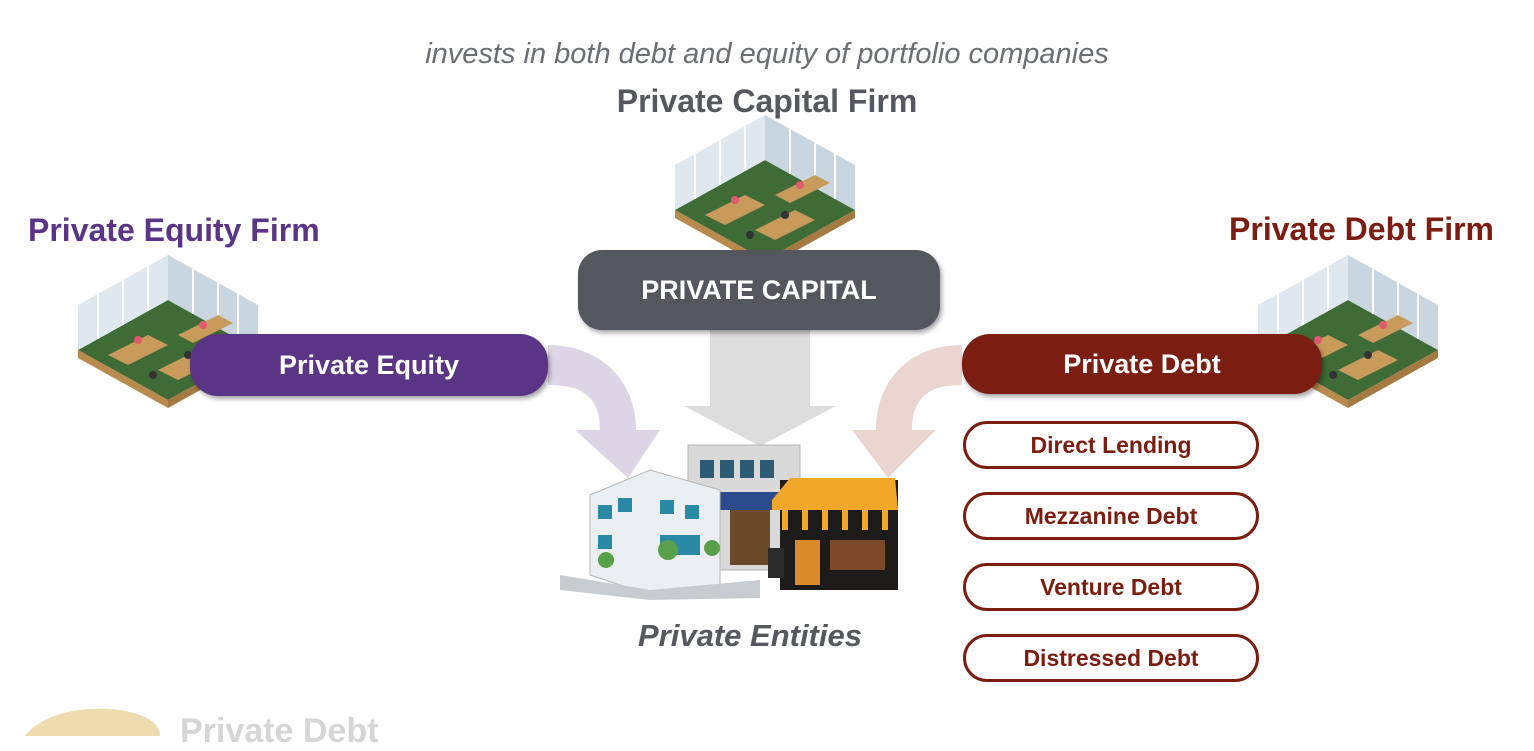 The width and height of the screenshot is (1534, 751). What do you see at coordinates (907, 411) in the screenshot?
I see `debt-arrow` at bounding box center [907, 411].